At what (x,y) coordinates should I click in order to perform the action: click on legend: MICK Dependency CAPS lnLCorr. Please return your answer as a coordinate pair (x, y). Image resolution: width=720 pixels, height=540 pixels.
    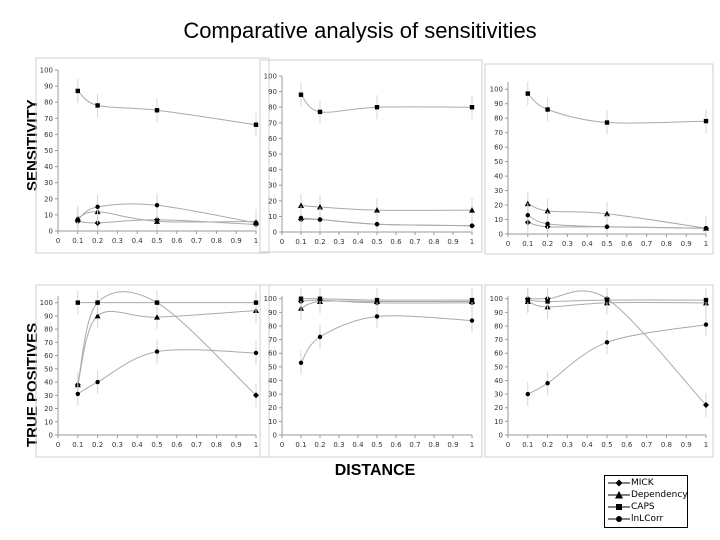
    Looking at the image, I should click on (646, 501).